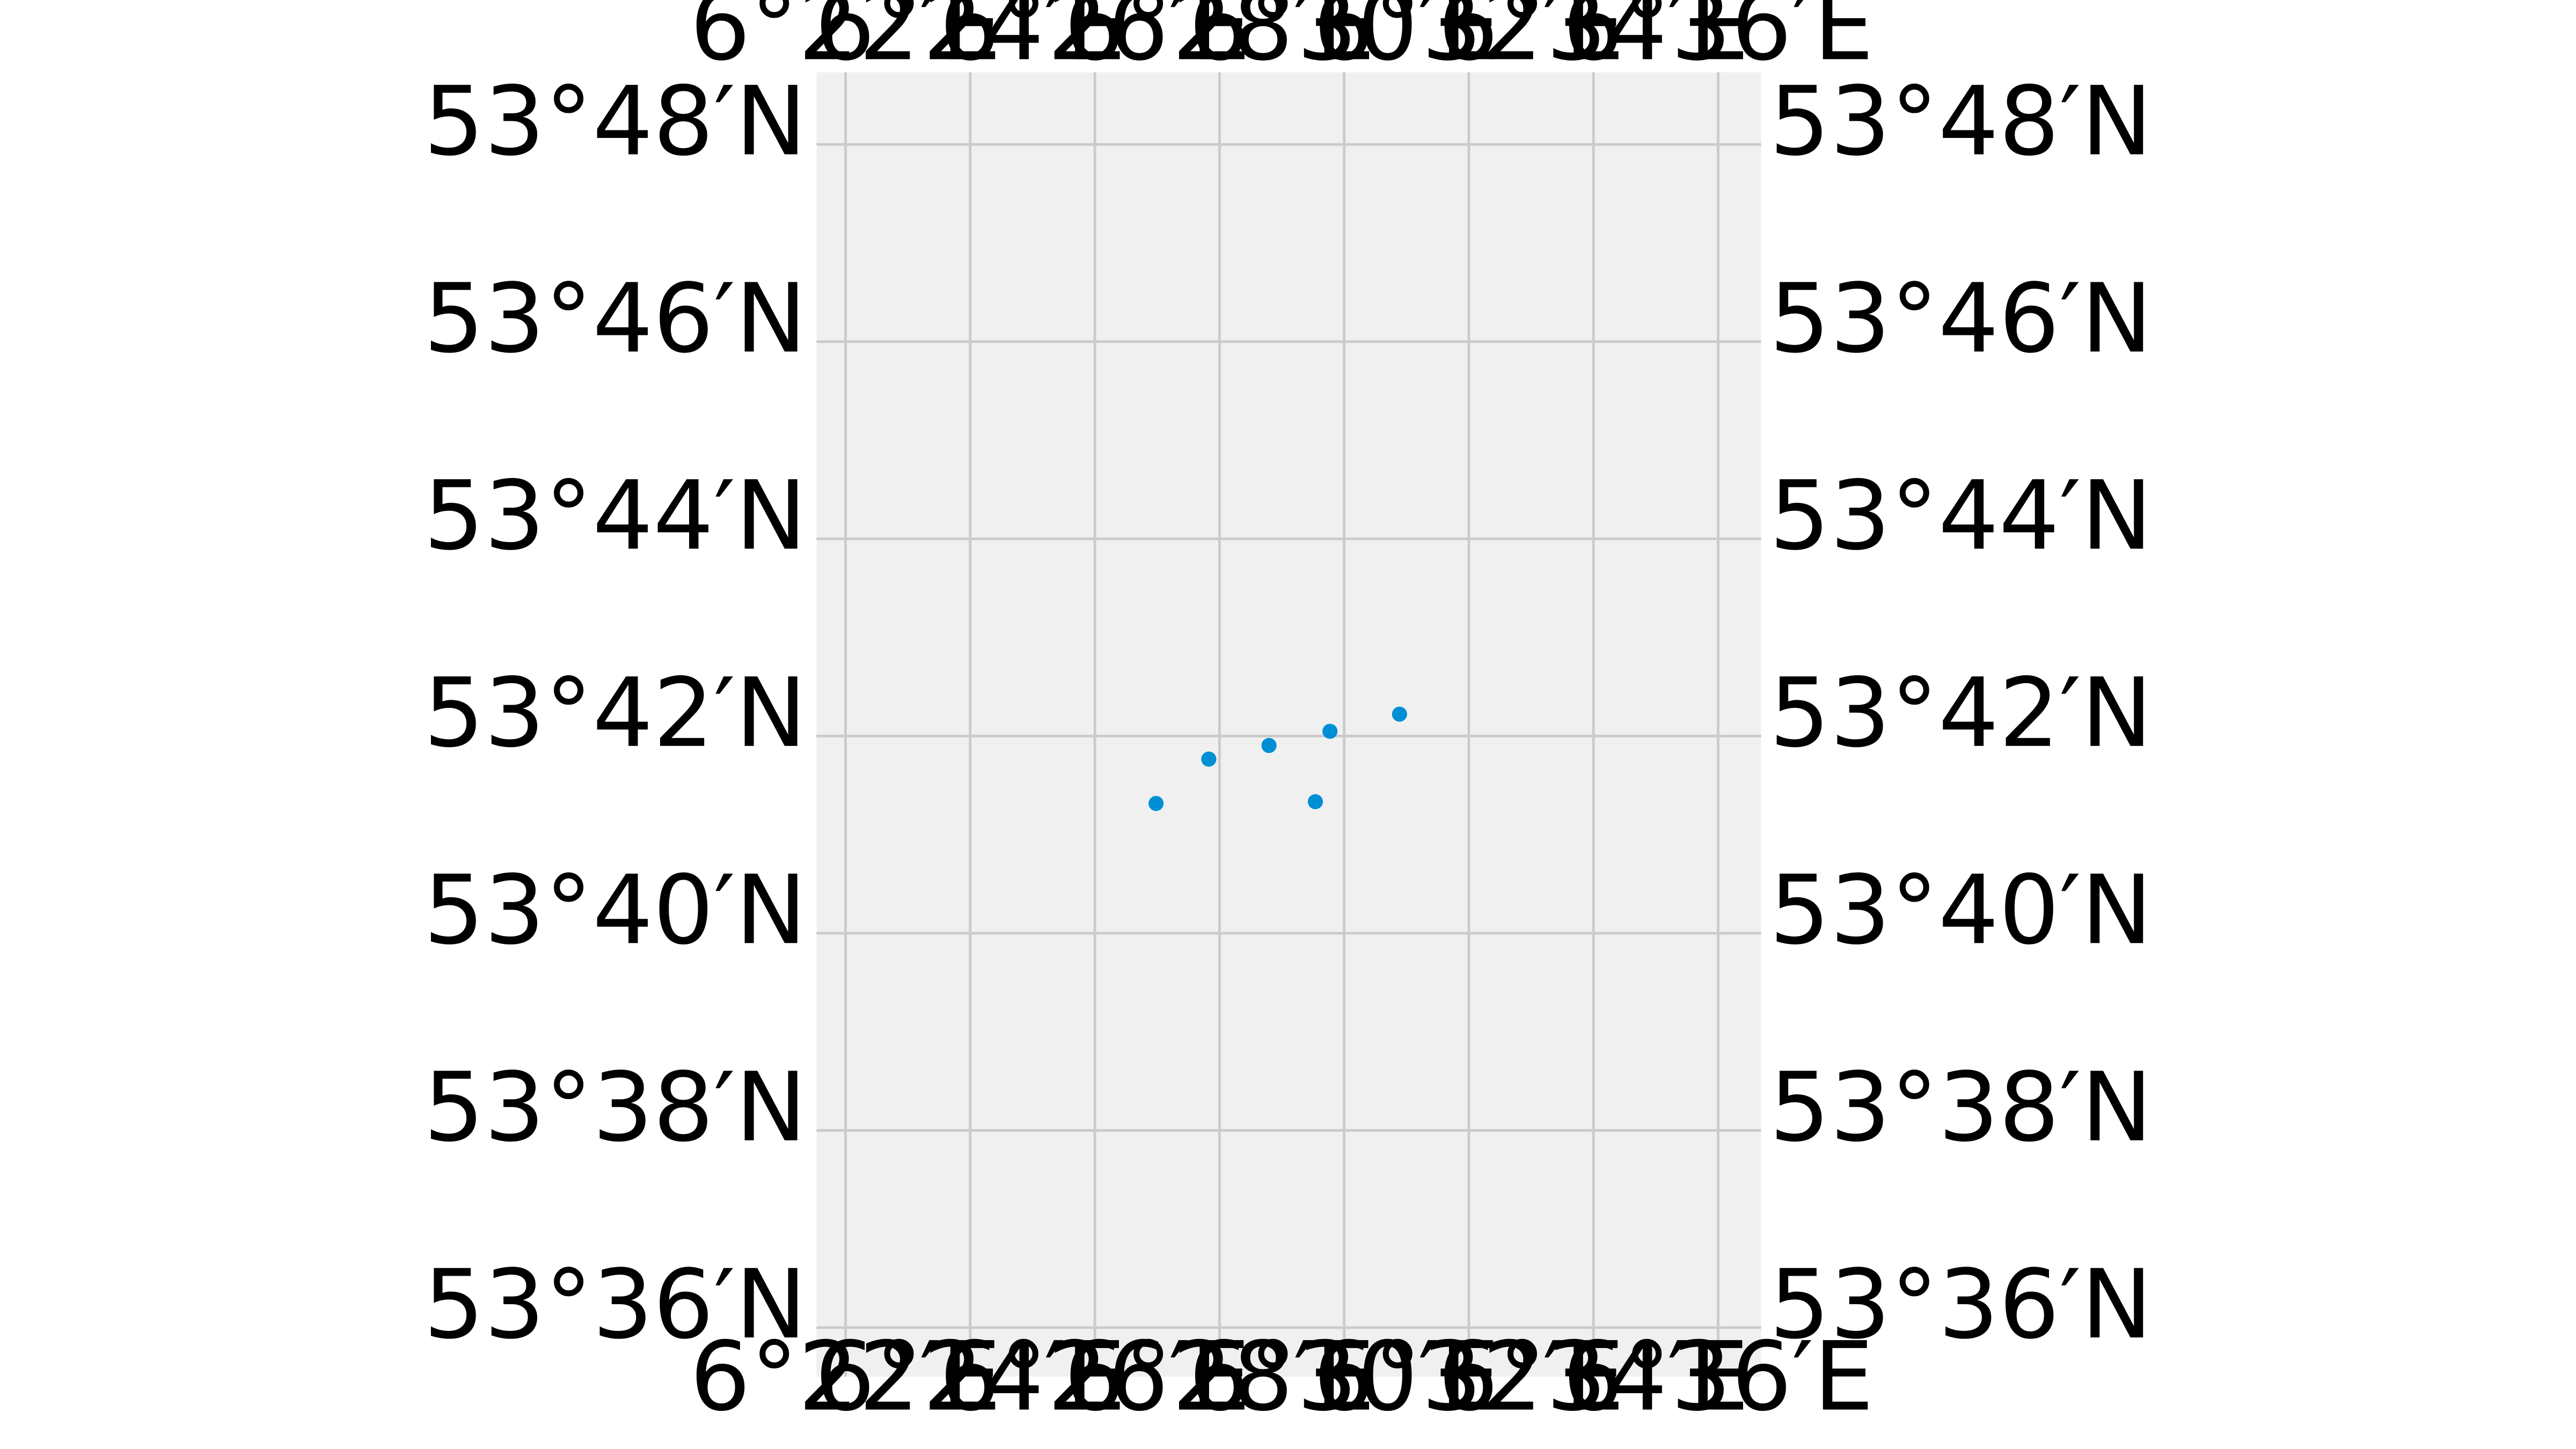 The image size is (2576, 1449). I want to click on lon-tick-label-bottom: 6°28′E, so click(1219, 1376).